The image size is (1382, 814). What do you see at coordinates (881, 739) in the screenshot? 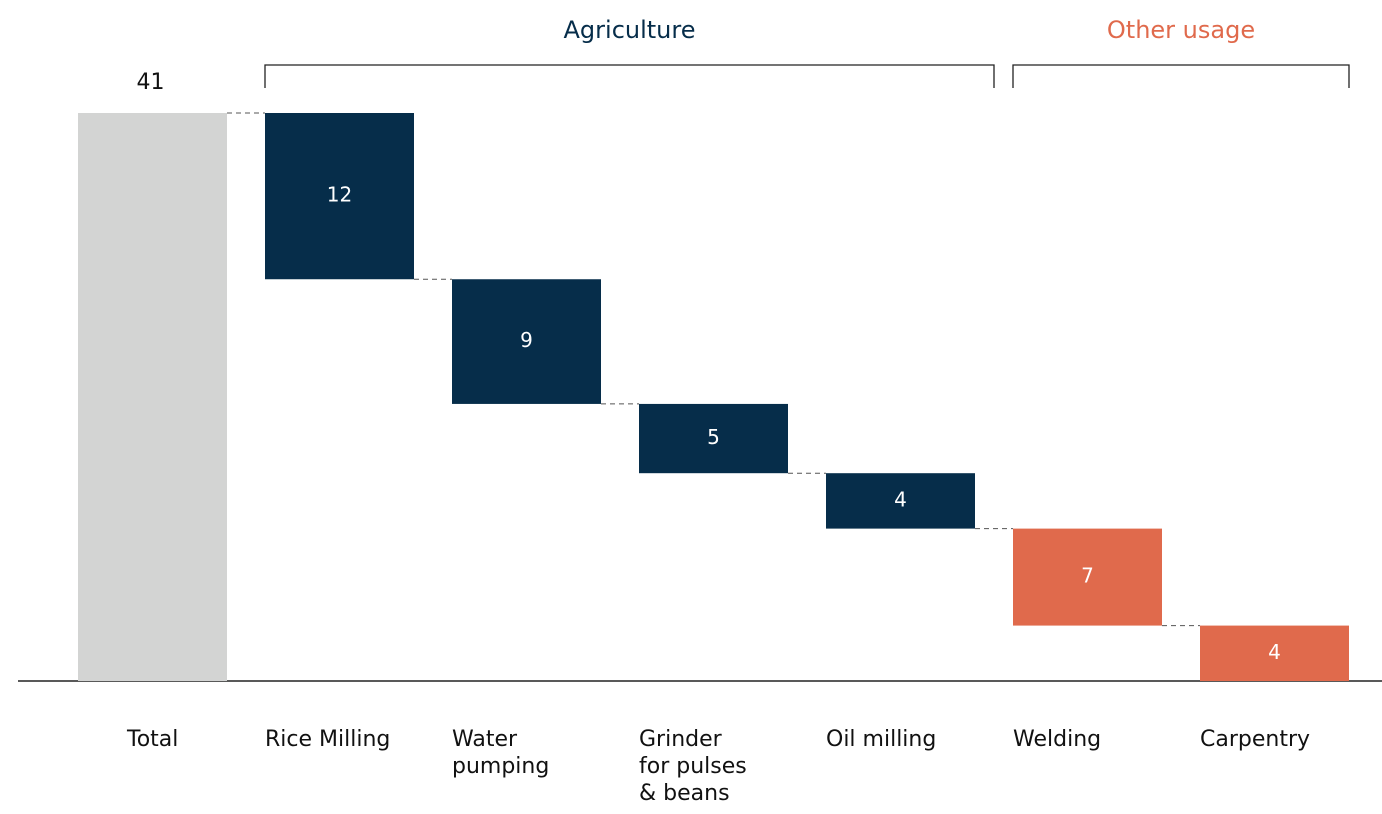
I see `category-label: Oil milling` at bounding box center [881, 739].